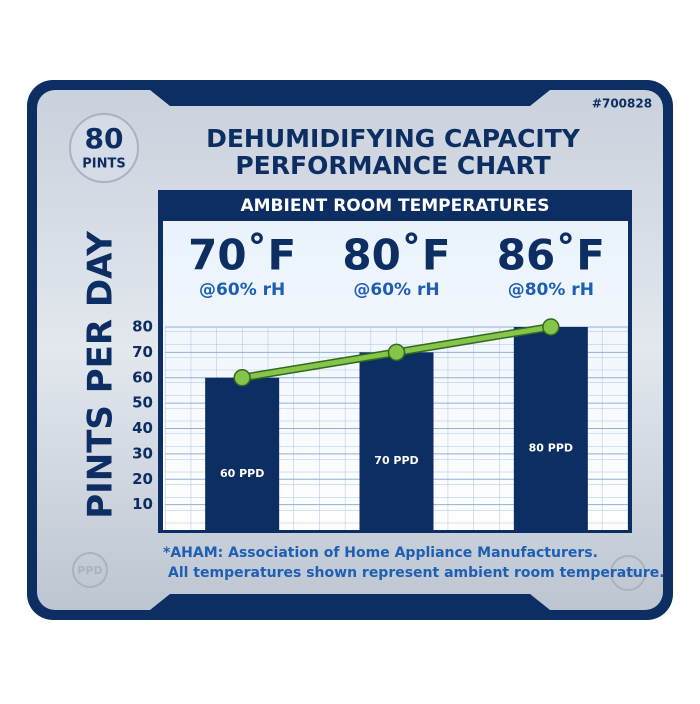  Describe the element at coordinates (142, 352) in the screenshot. I see `y-tick-label: 70` at that location.